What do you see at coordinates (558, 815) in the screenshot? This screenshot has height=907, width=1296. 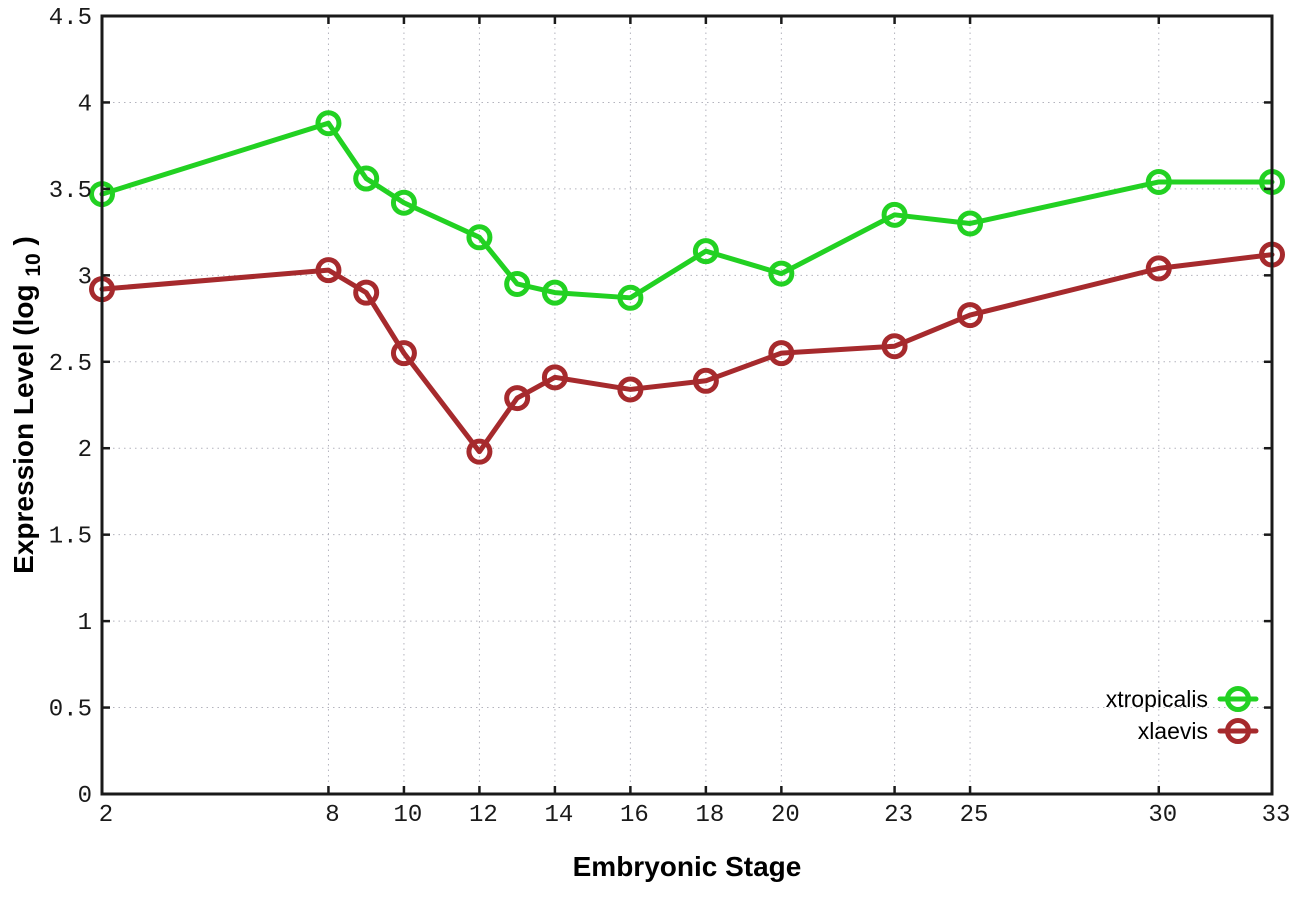 I see `x-tick-label: 14` at bounding box center [558, 815].